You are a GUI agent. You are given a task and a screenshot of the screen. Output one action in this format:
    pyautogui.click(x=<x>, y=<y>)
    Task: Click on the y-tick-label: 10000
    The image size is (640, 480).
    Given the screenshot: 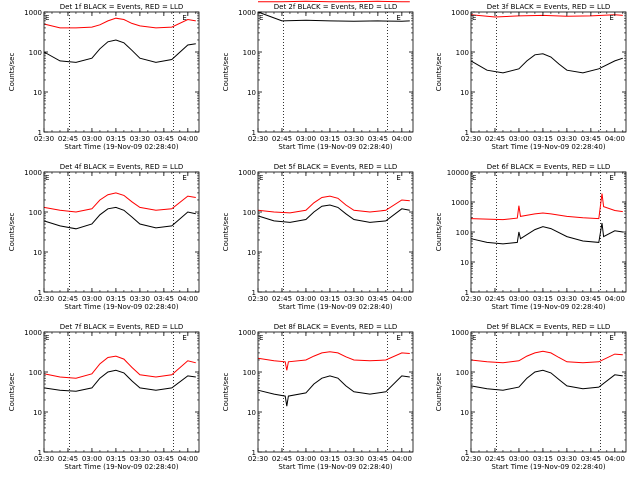 What is the action you would take?
    pyautogui.click(x=458, y=173)
    